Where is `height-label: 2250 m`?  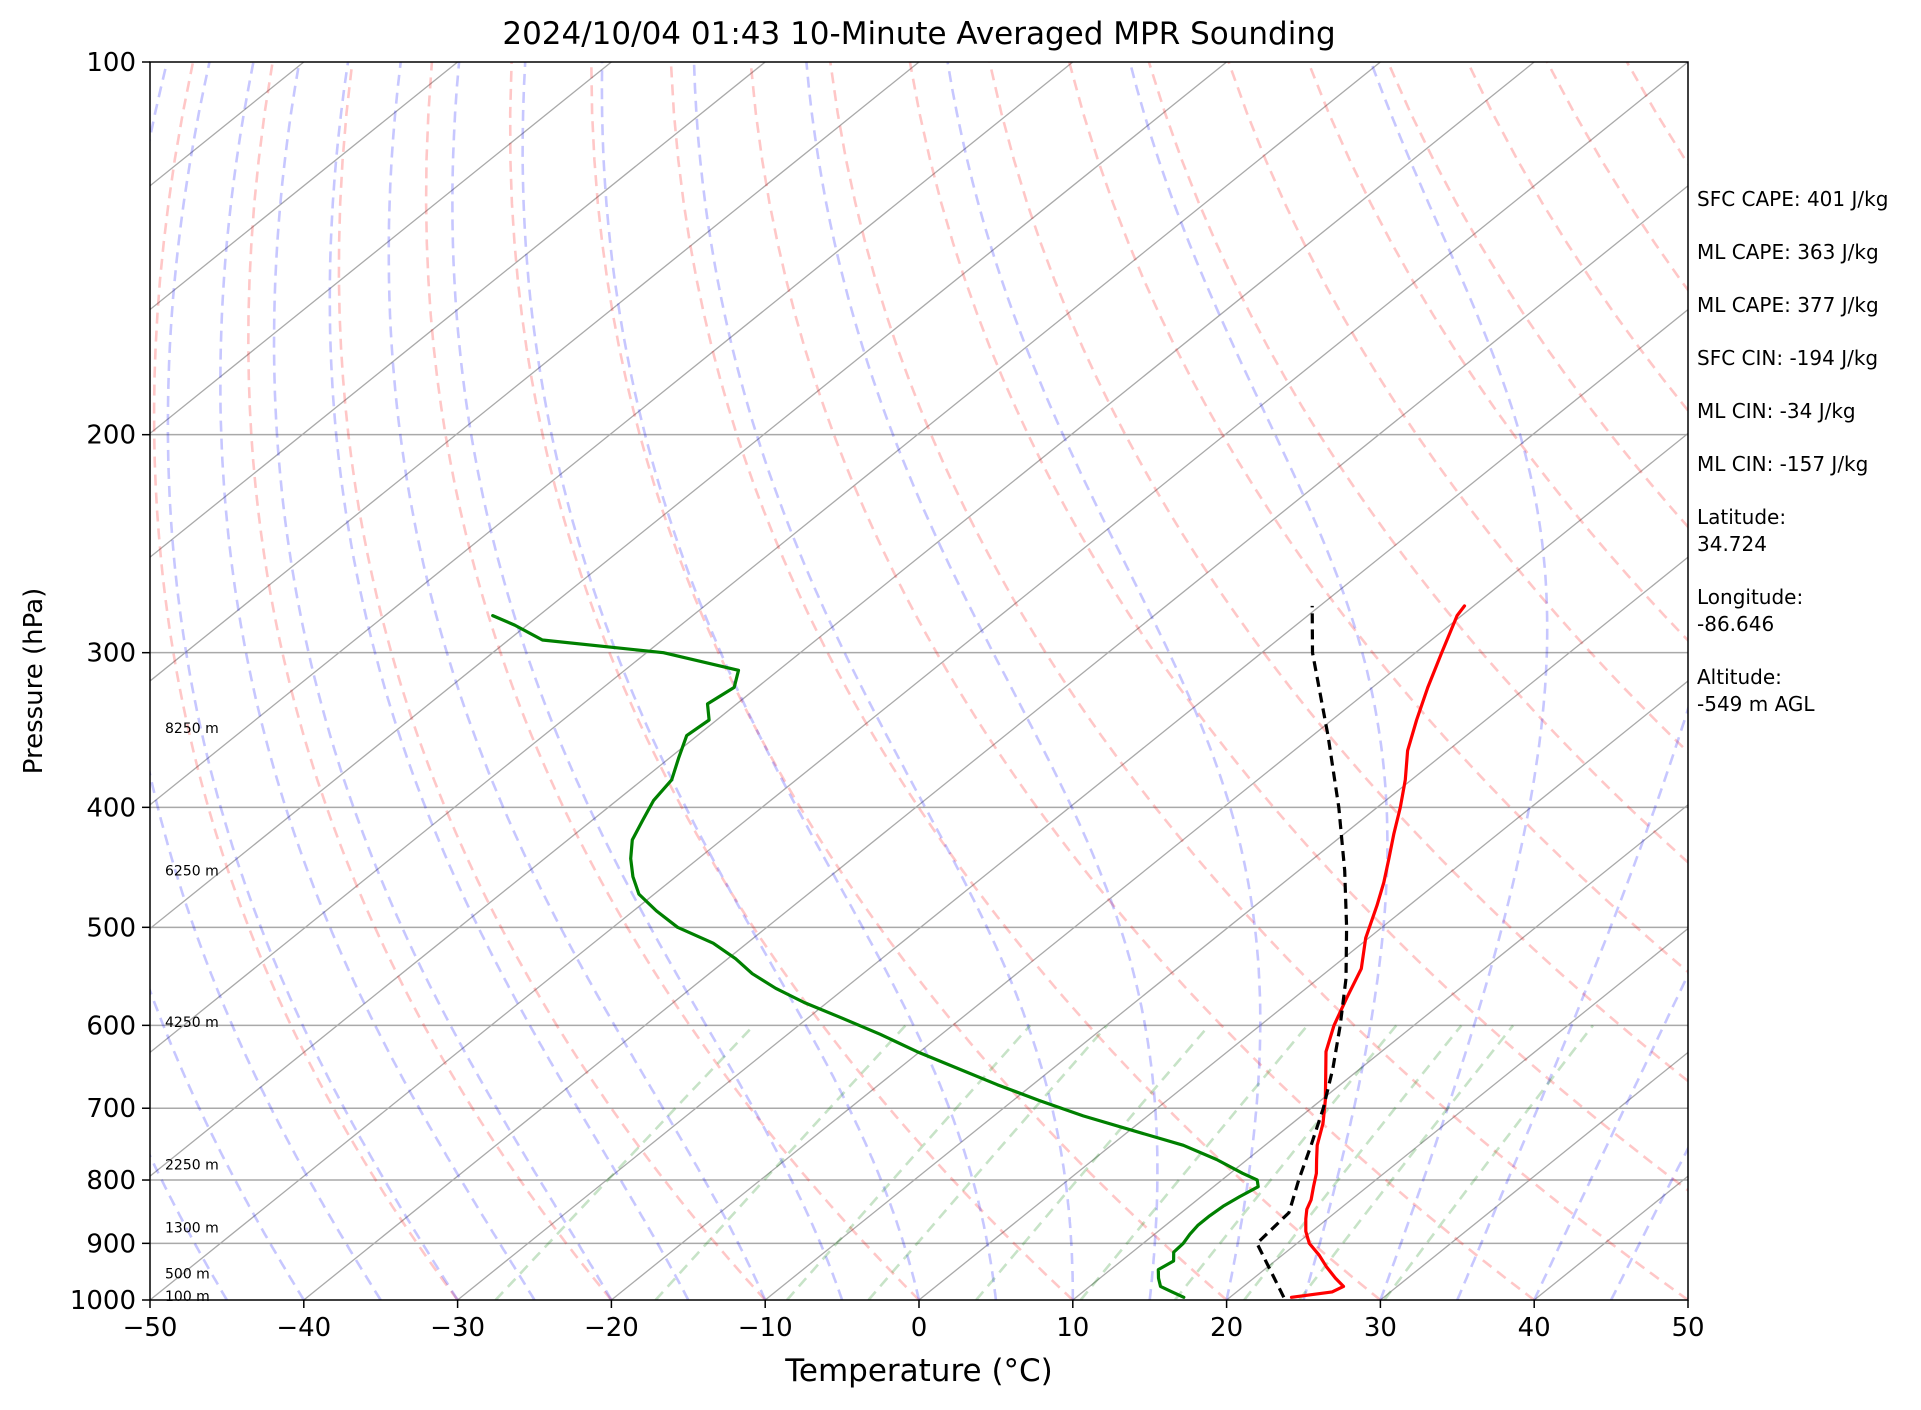 height-label: 2250 m is located at coordinates (192, 1165).